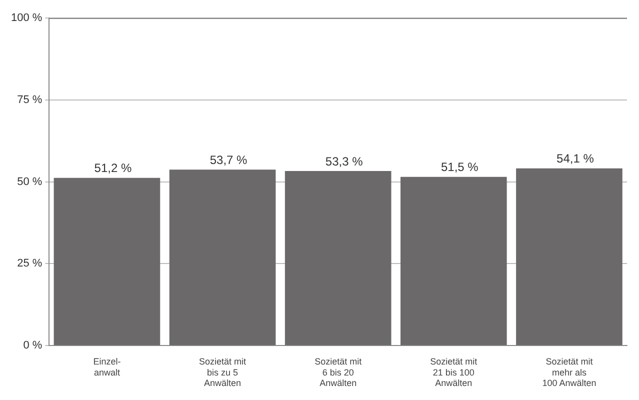  What do you see at coordinates (107, 367) in the screenshot?
I see `x-tick-label: Einzel- anwalt` at bounding box center [107, 367].